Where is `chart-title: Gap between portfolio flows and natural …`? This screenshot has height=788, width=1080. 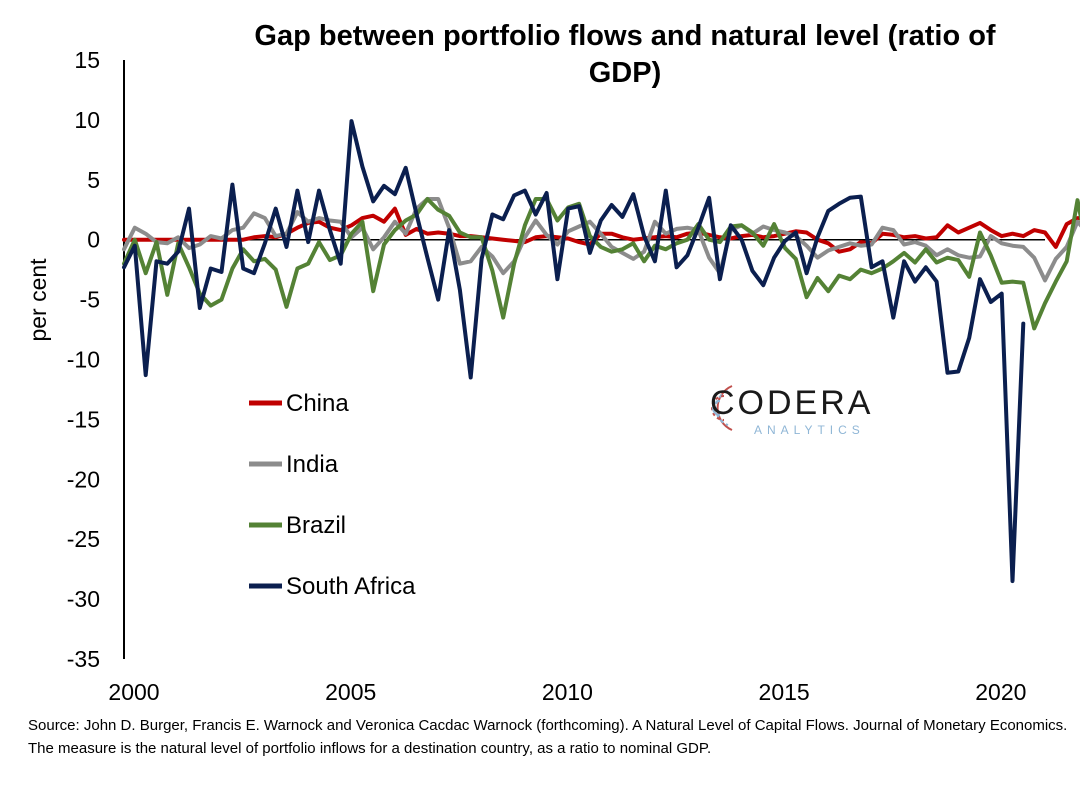
chart-title: Gap between portfolio flows and natural … is located at coordinates (625, 54).